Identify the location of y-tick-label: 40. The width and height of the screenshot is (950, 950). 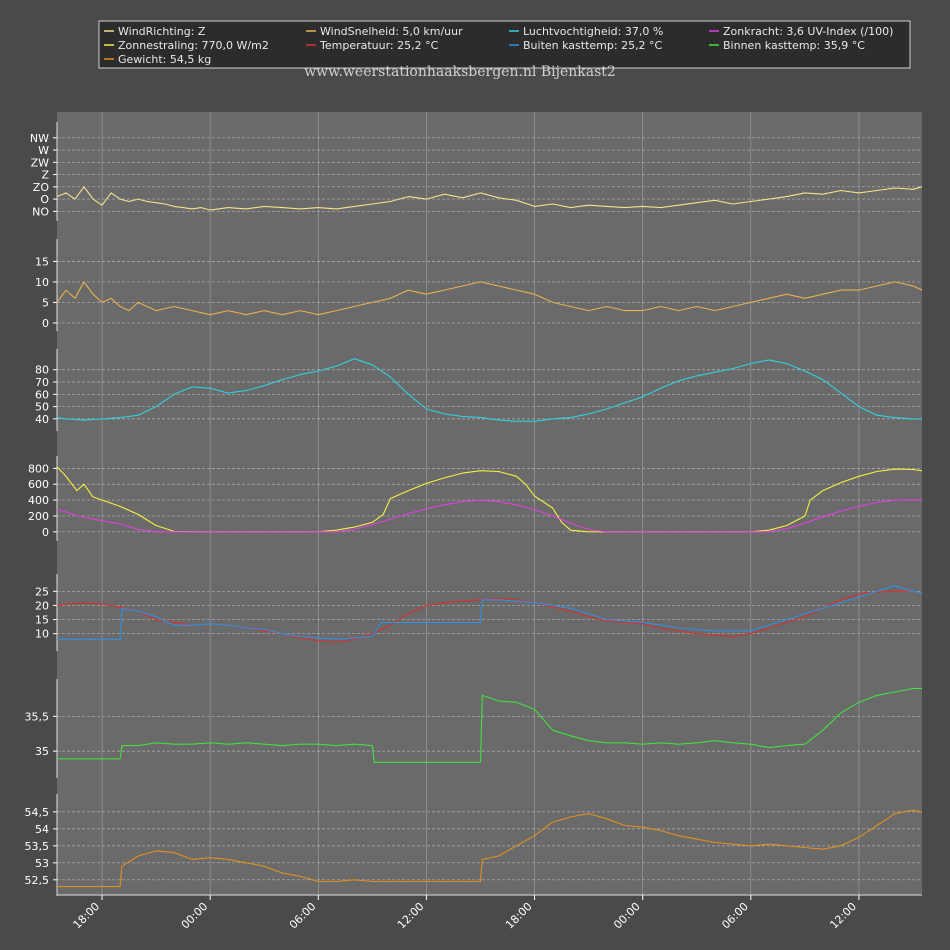
(42, 419).